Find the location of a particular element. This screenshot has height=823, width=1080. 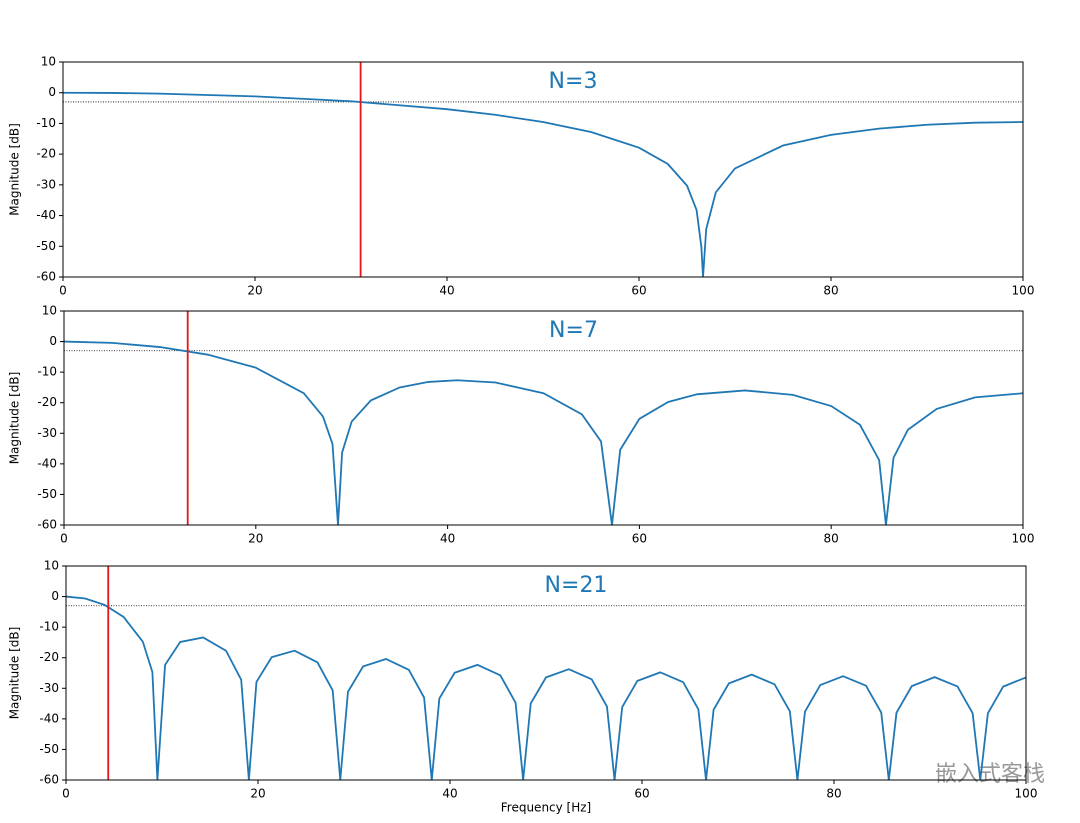

chart-title: N=3 is located at coordinates (573, 81).